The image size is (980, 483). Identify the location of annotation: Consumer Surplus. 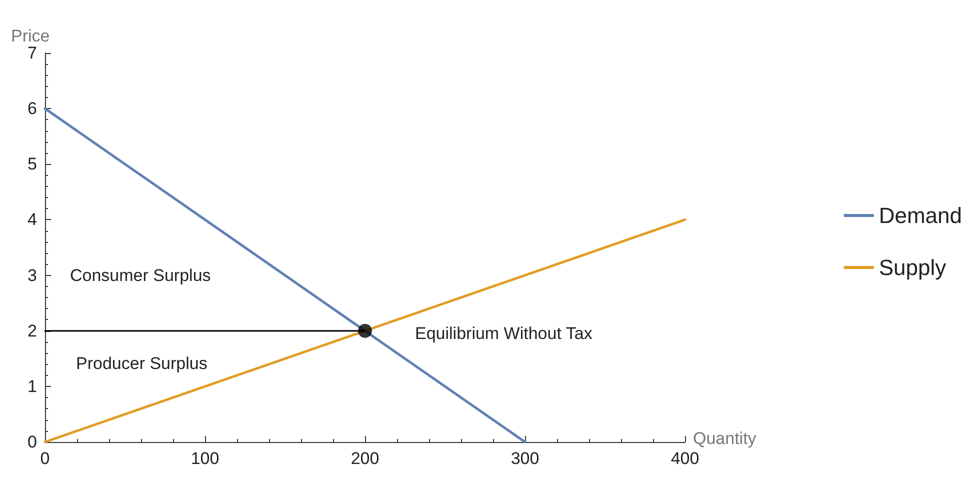
(140, 275).